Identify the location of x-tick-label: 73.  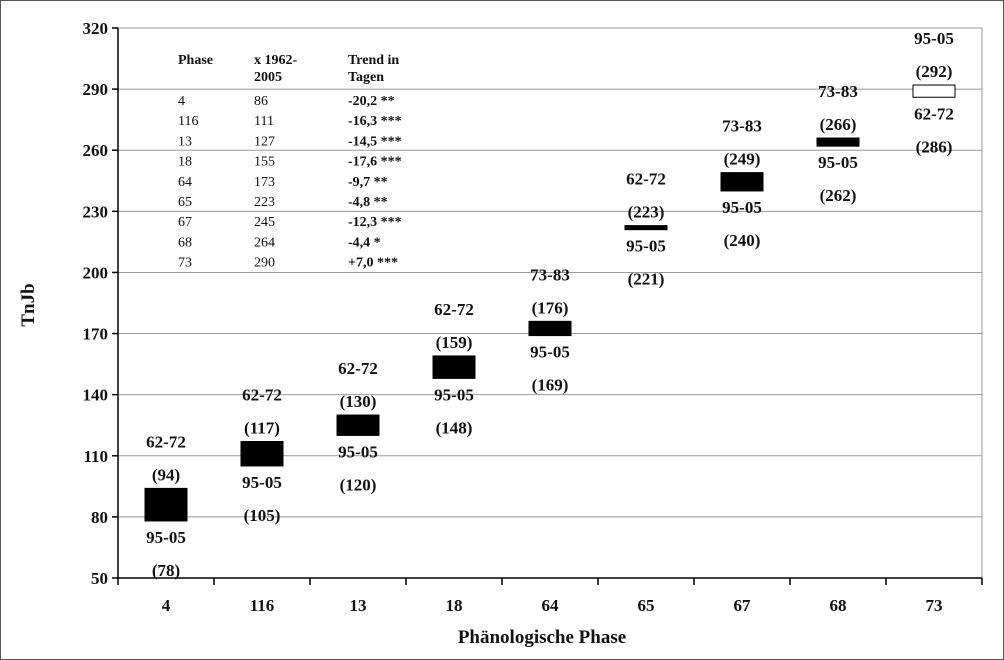
(934, 605).